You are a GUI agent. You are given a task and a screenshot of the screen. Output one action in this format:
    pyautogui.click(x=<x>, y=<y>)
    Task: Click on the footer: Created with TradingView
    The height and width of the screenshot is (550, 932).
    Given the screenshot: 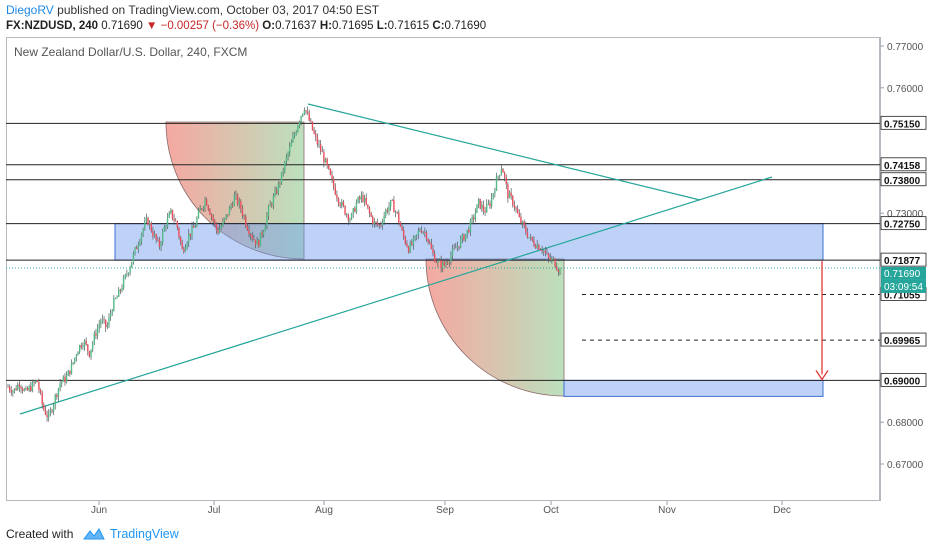 What is the action you would take?
    pyautogui.click(x=466, y=534)
    